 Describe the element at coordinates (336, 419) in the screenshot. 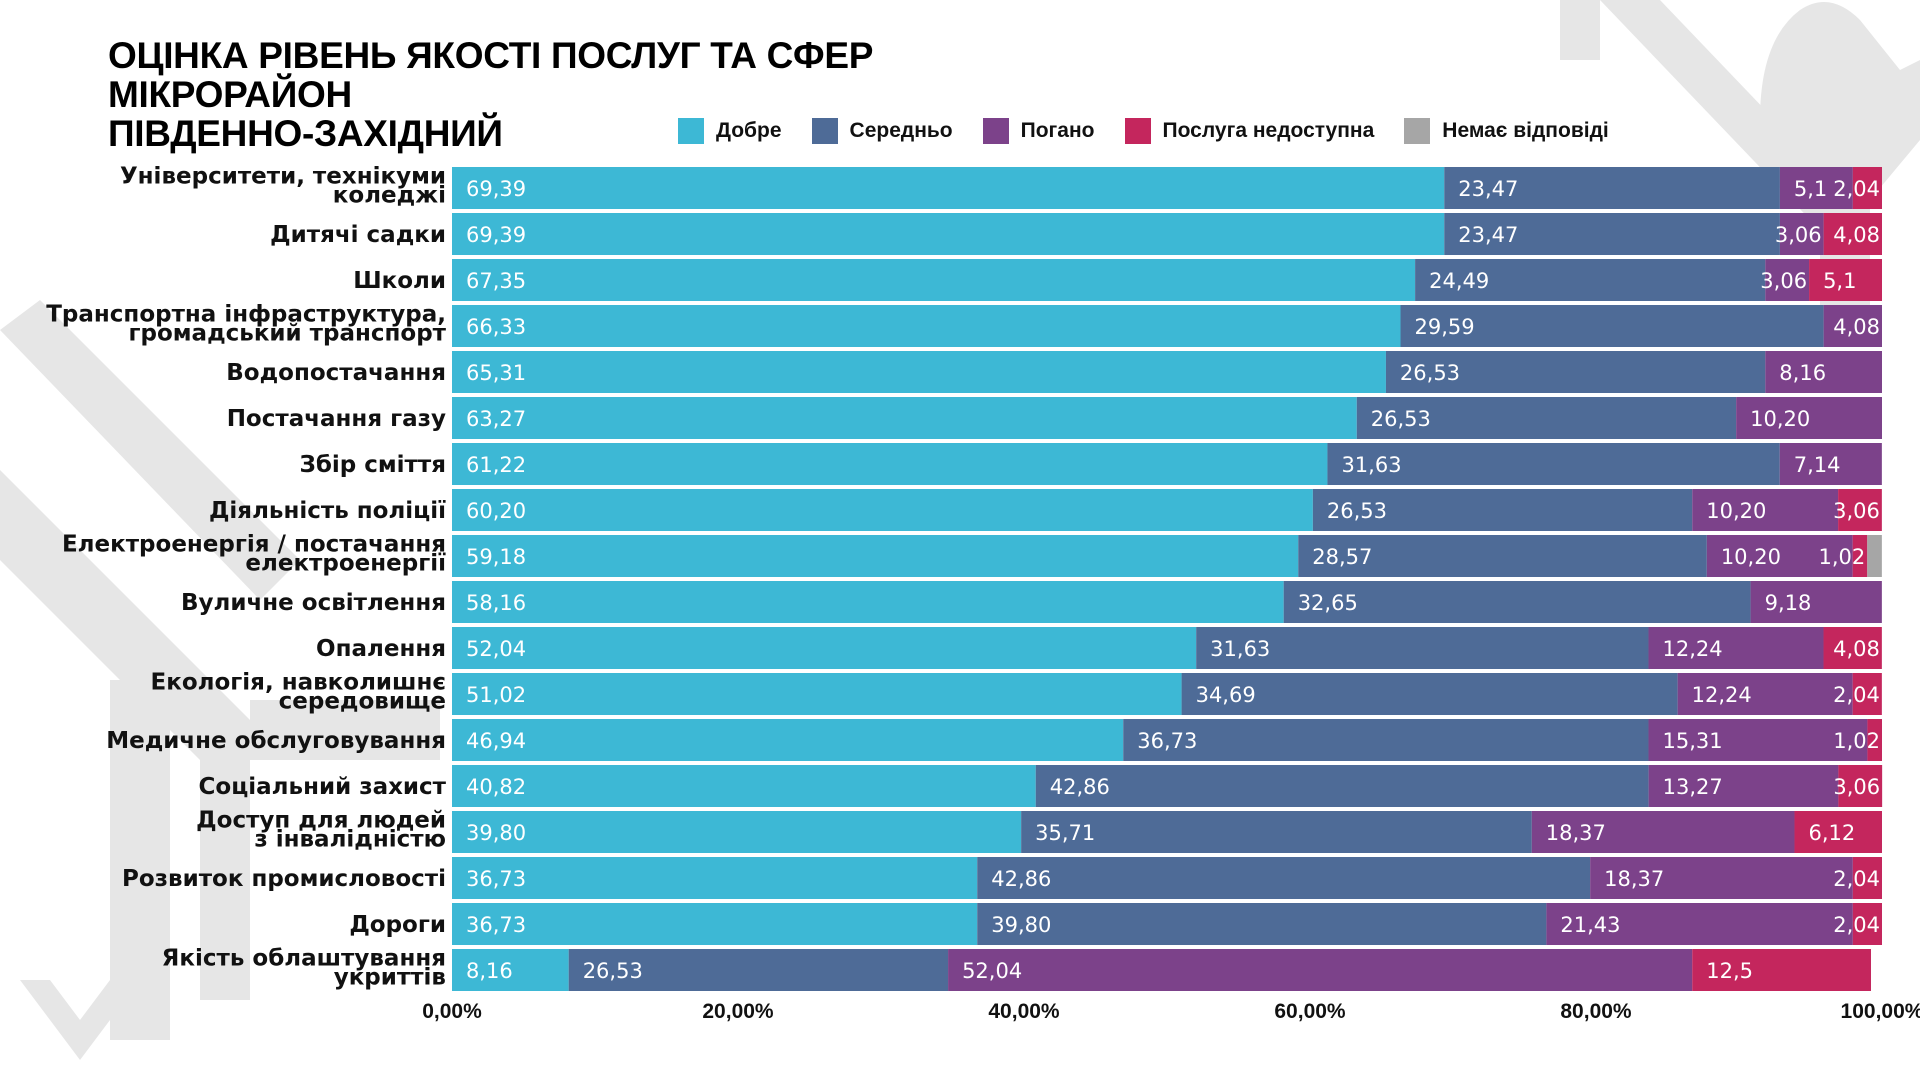

I see `category-label: Постачання газу` at that location.